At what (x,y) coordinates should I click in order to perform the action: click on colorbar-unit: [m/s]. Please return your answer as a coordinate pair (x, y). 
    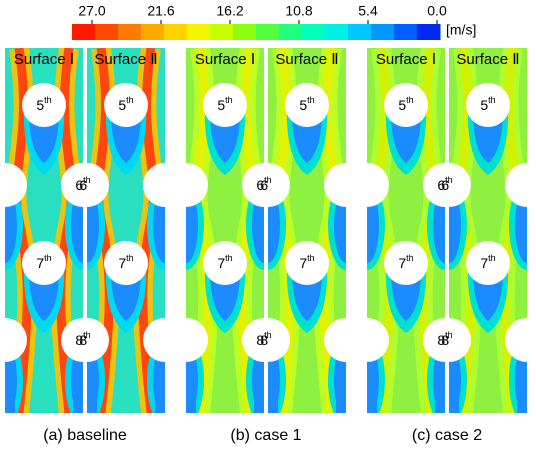
    Looking at the image, I should click on (461, 30).